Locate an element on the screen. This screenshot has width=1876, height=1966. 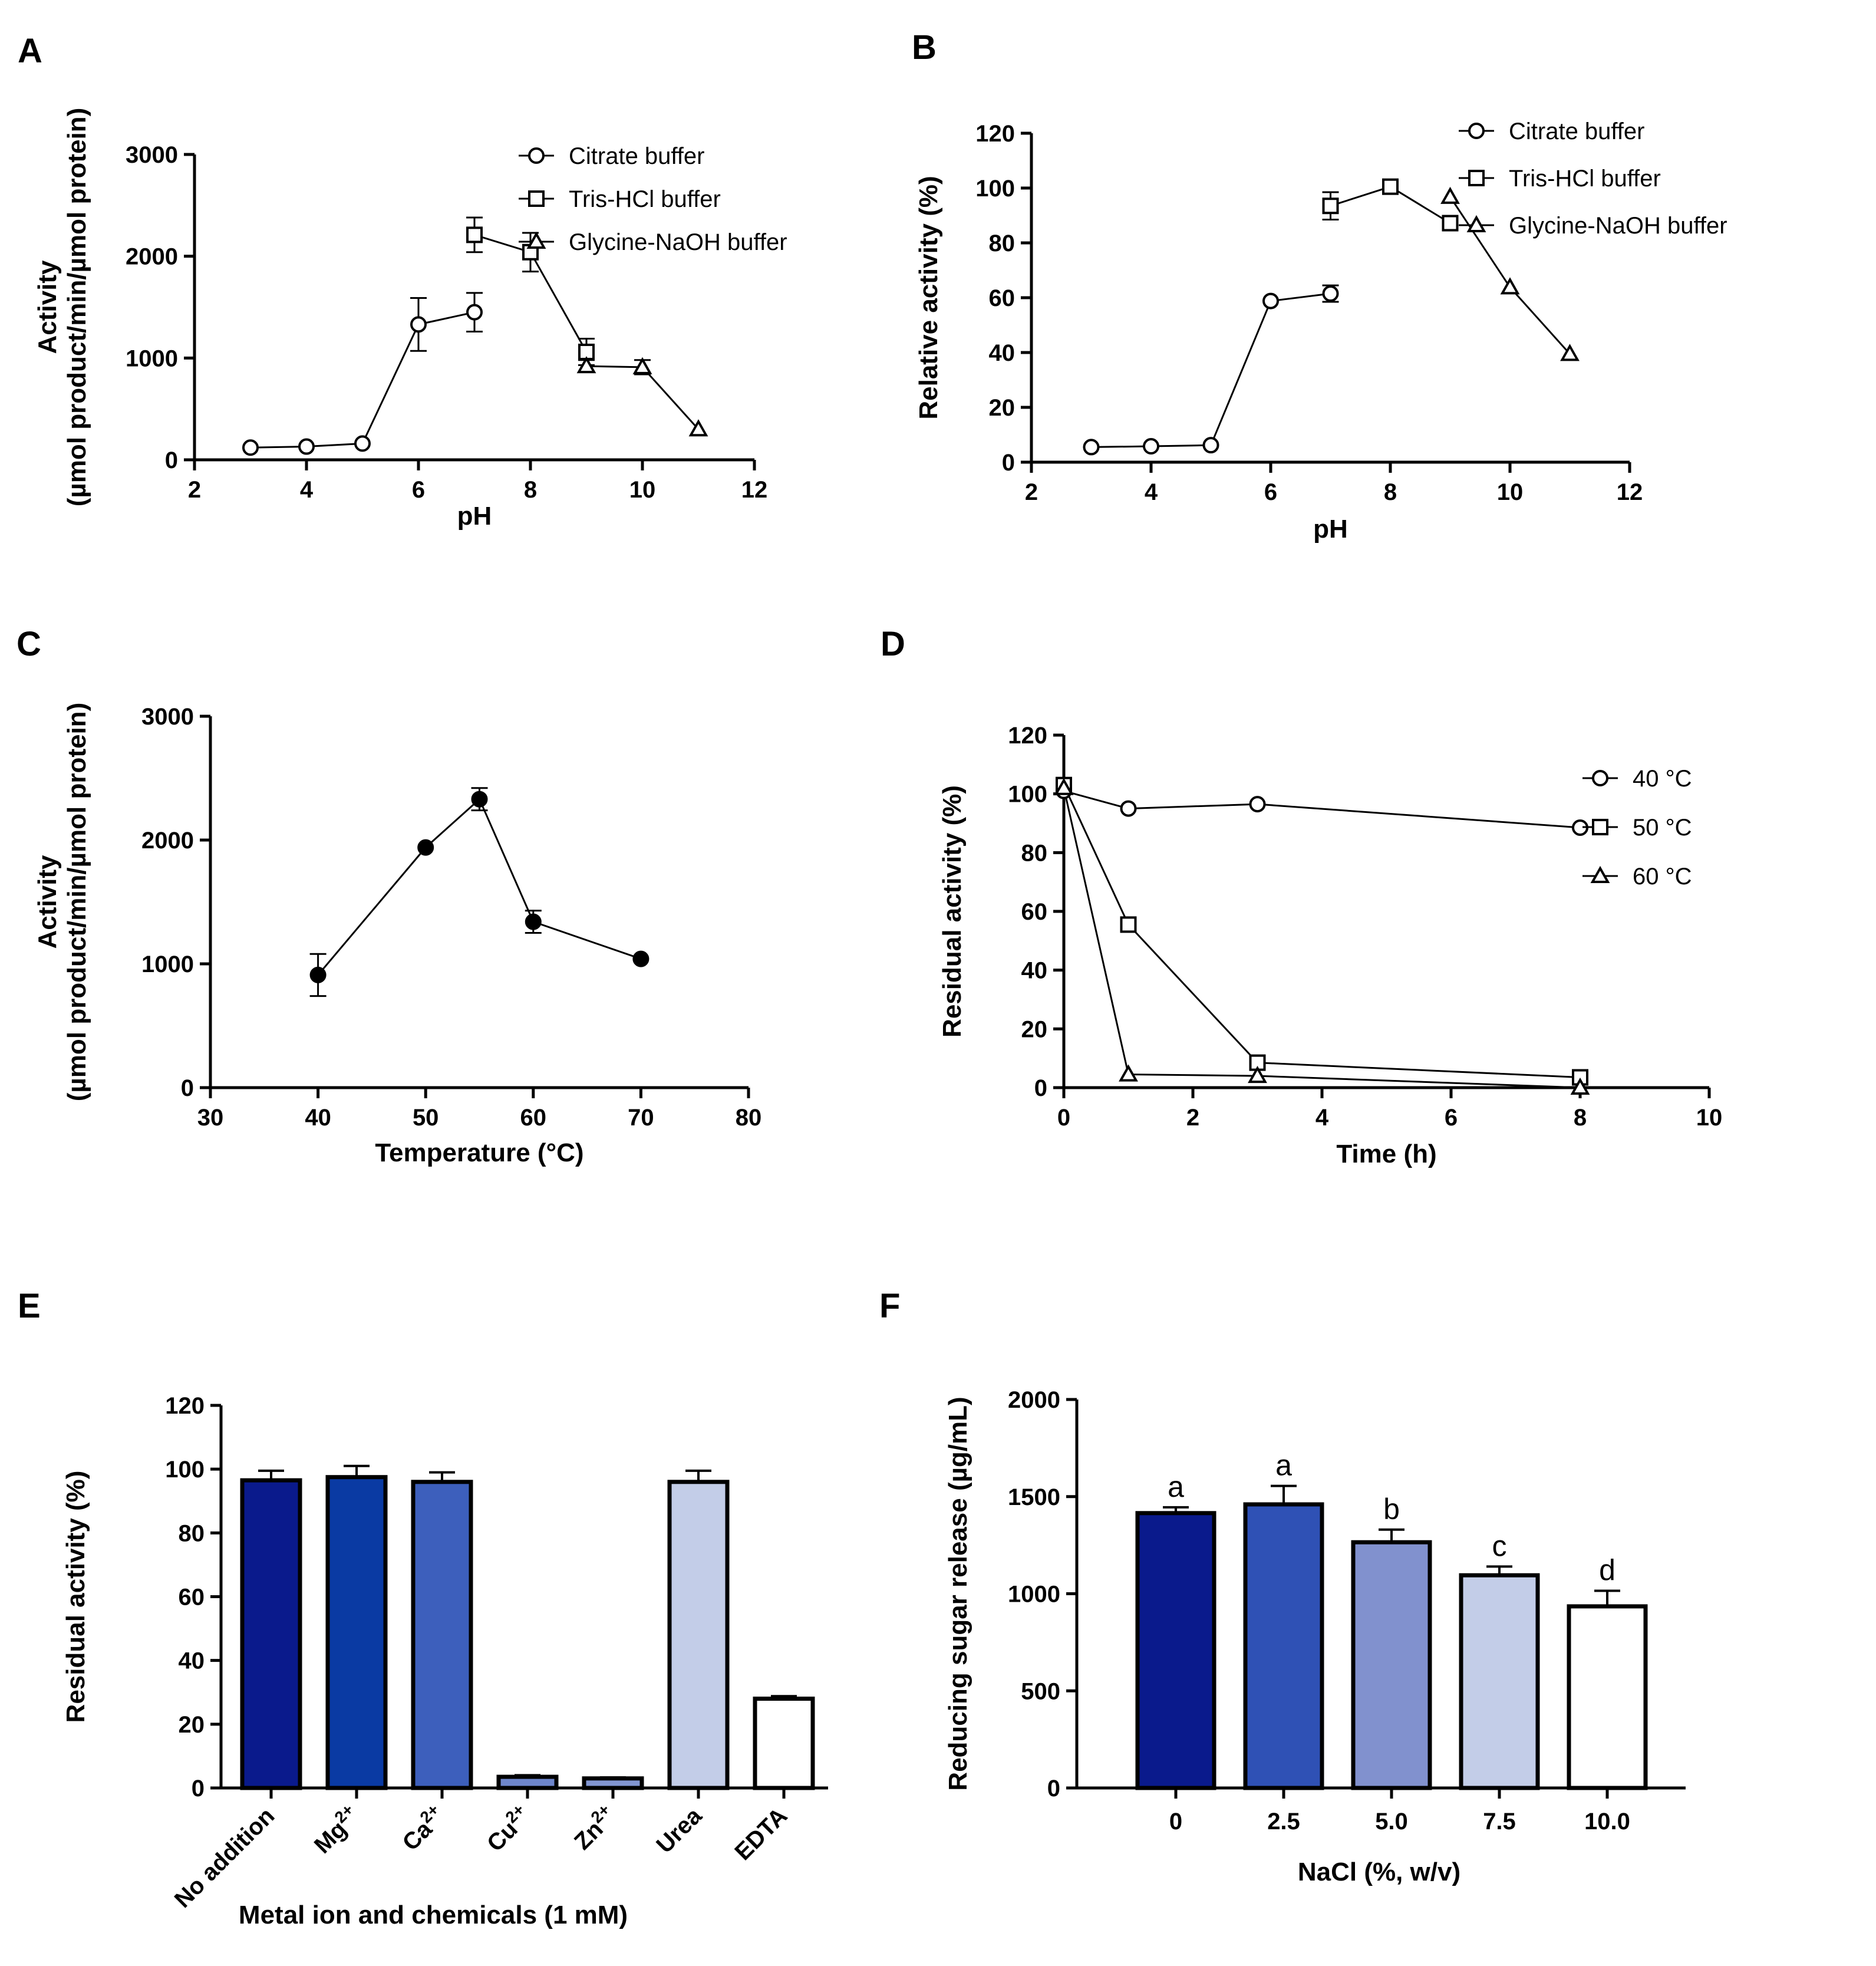
significance-letter: c is located at coordinates (1500, 1545).